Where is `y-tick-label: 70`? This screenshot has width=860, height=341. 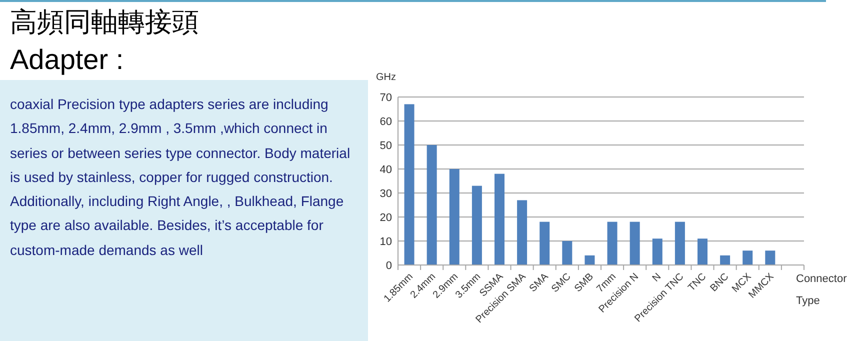
y-tick-label: 70 is located at coordinates (386, 98).